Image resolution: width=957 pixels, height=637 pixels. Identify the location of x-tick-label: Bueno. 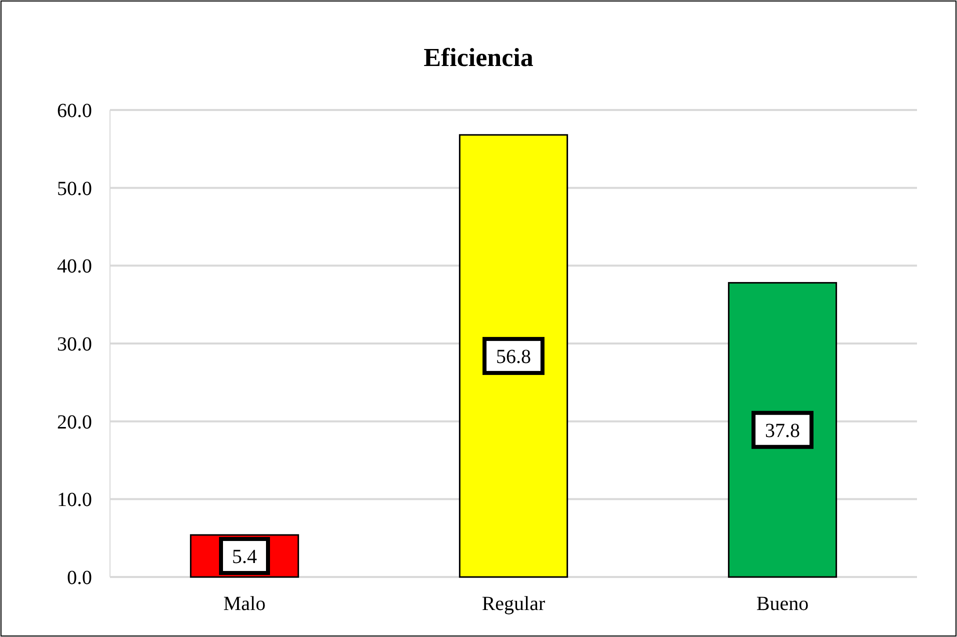
(782, 604).